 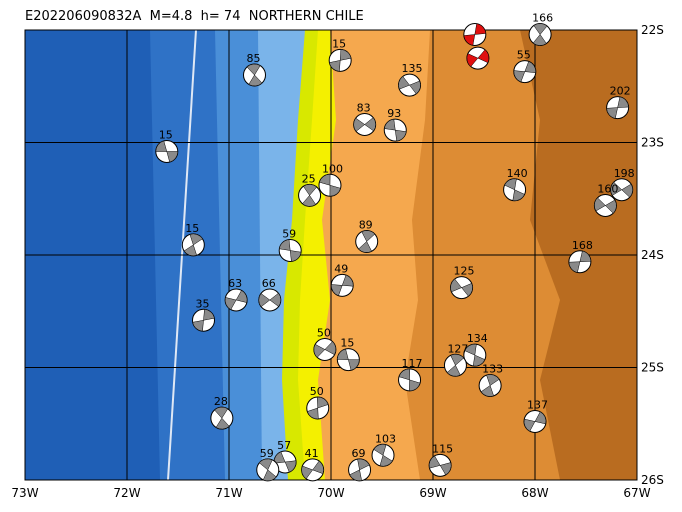 I want to click on x-tick-label: 73W, so click(x=24, y=493).